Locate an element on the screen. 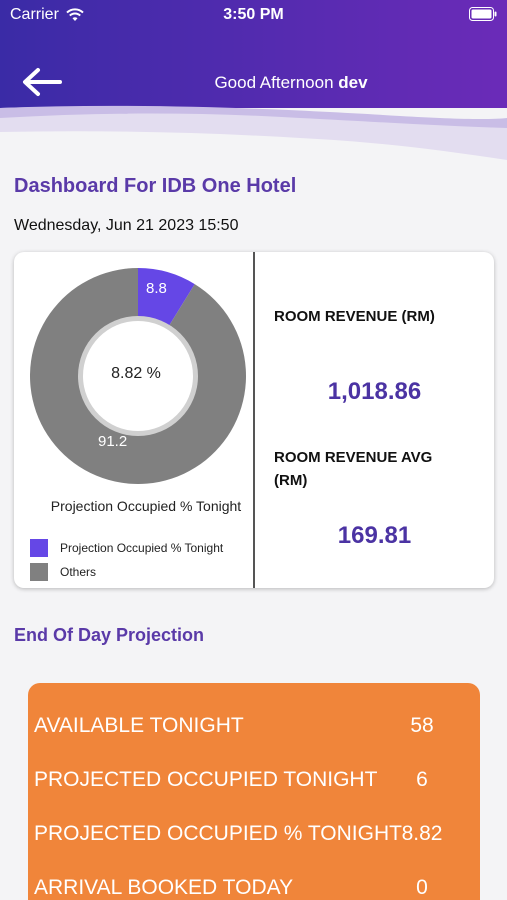 The height and width of the screenshot is (900, 507). donut-slice-others is located at coordinates (138, 376).